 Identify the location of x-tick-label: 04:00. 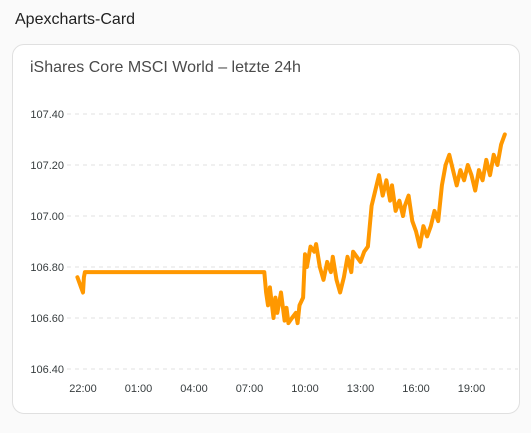
(194, 389).